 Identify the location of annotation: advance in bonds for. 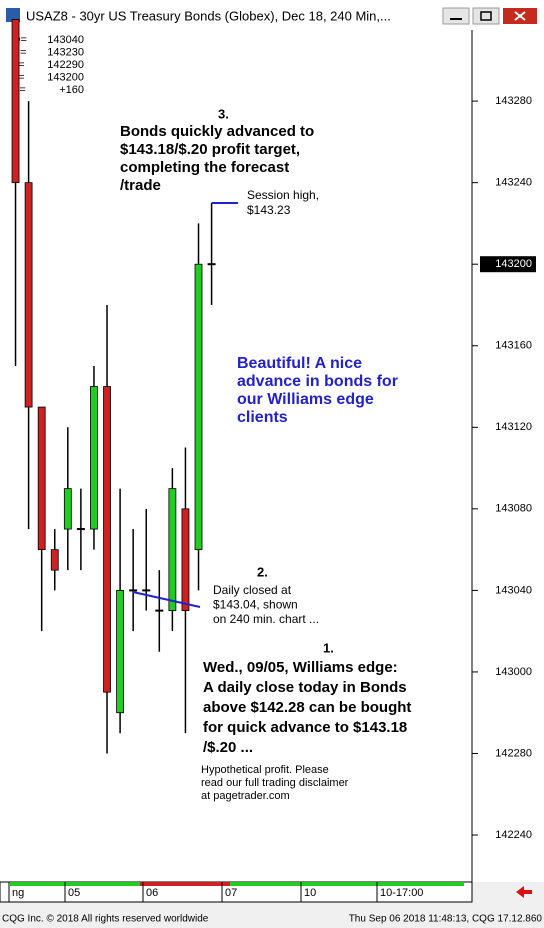
(317, 381).